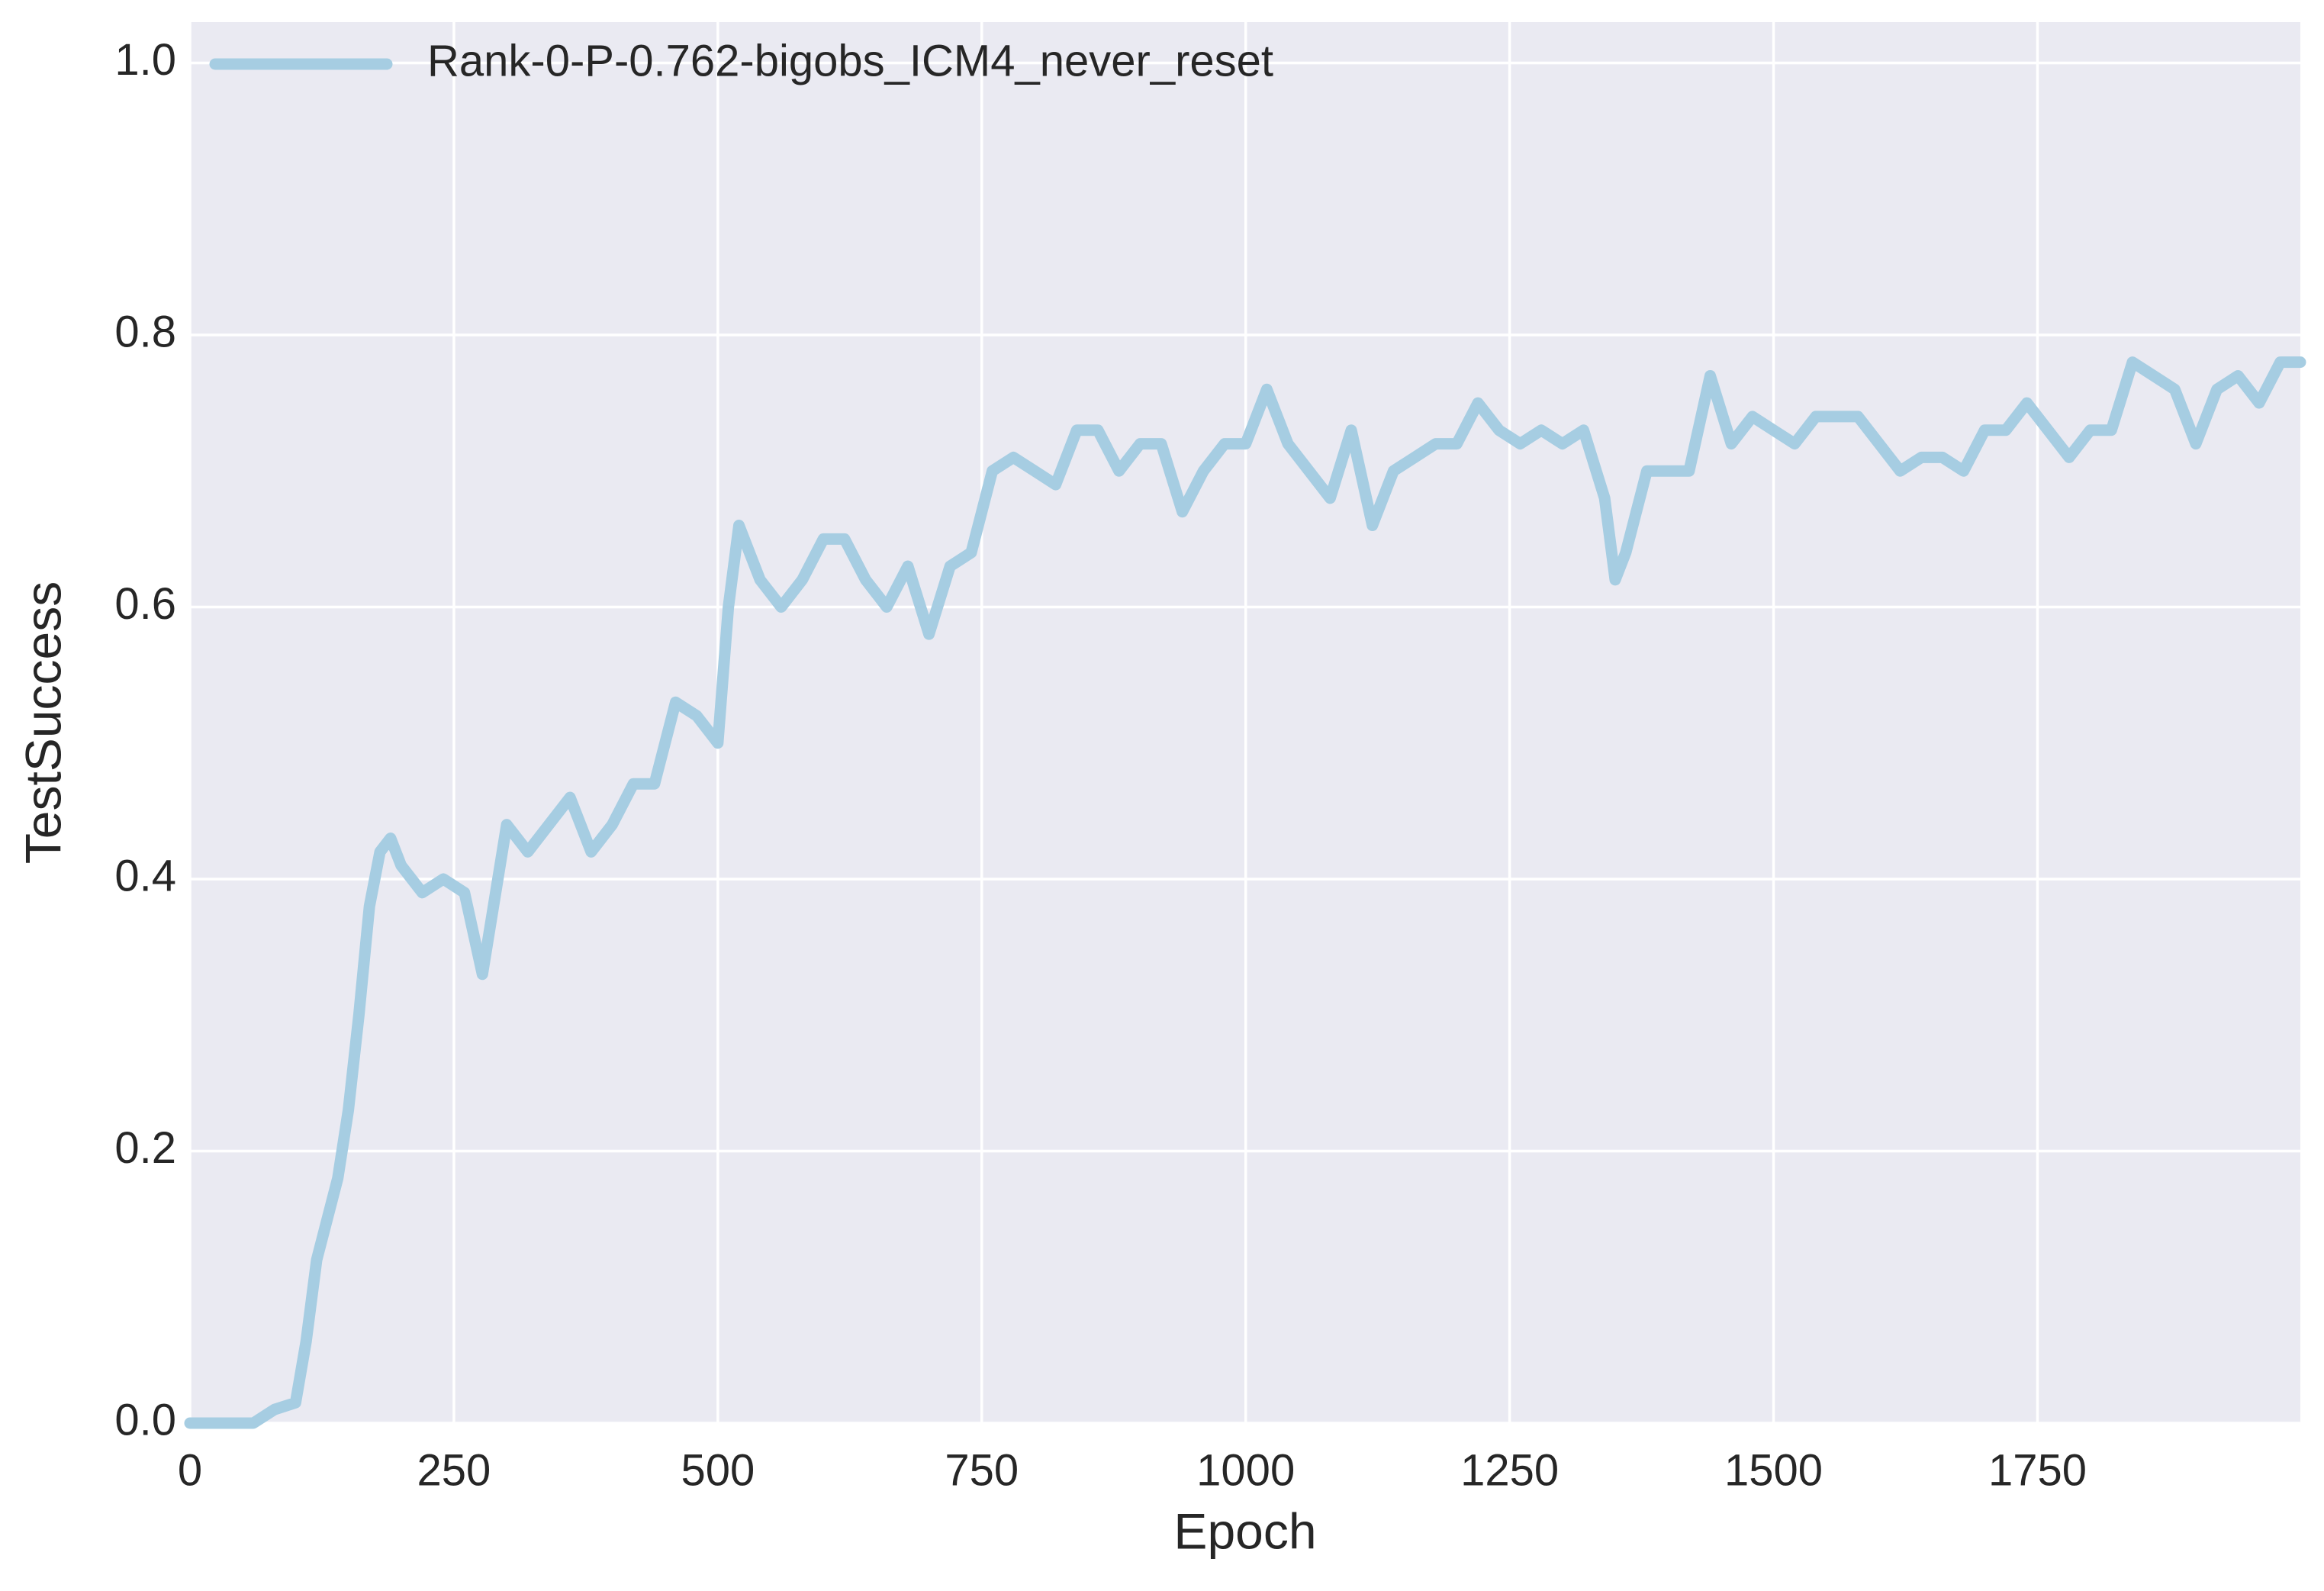  Describe the element at coordinates (1244, 1530) in the screenshot. I see `x-axis-label: Epoch` at that location.